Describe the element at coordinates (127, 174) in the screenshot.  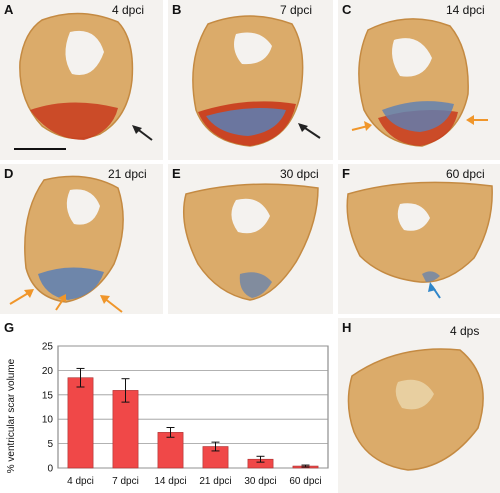
I see `time-label: 21 dpci` at that location.